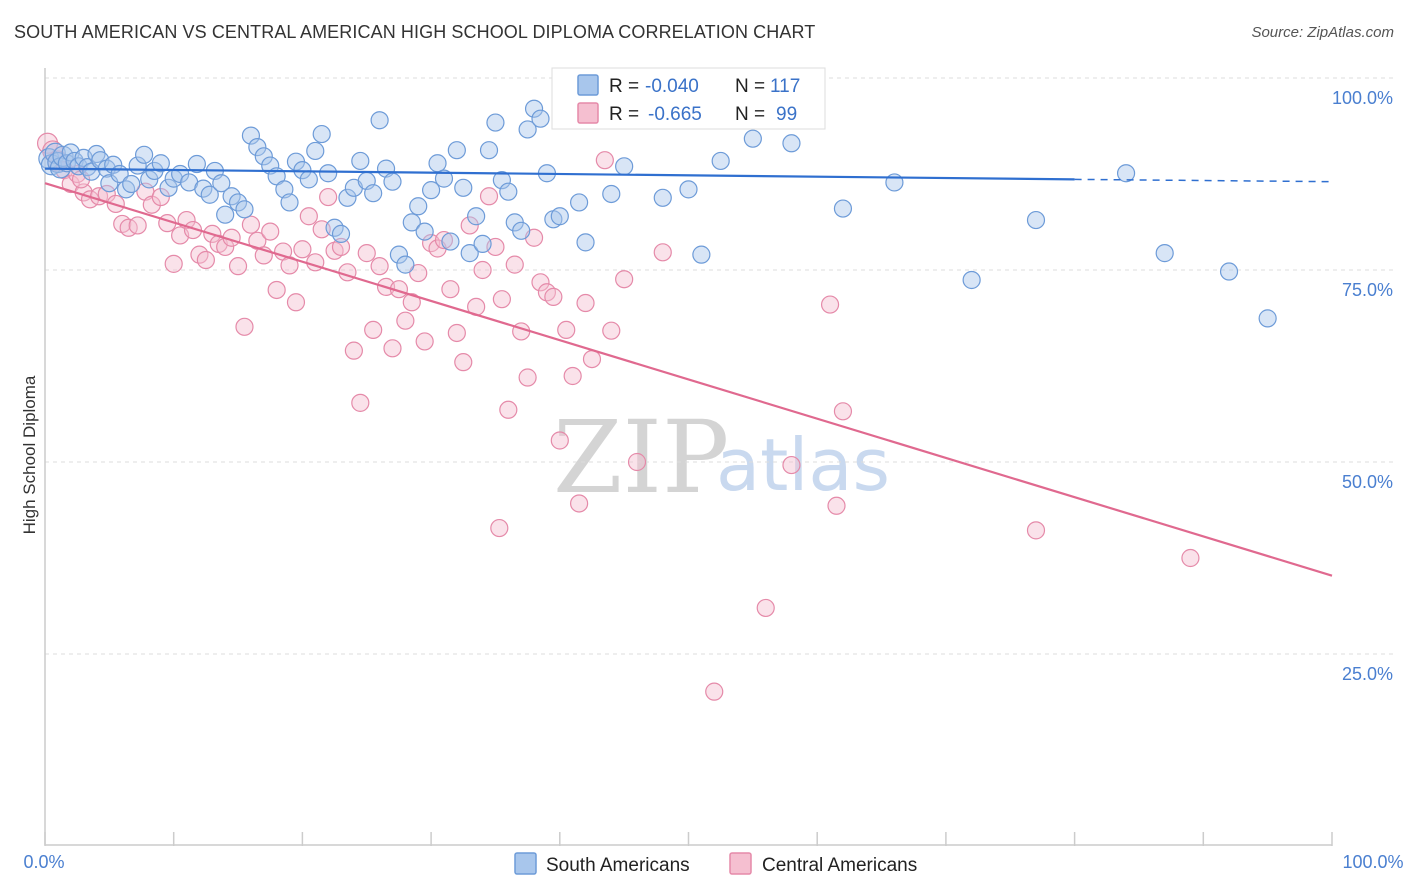  What do you see at coordinates (588, 113) in the screenshot?
I see `legend-swatch-central-americans` at bounding box center [588, 113].